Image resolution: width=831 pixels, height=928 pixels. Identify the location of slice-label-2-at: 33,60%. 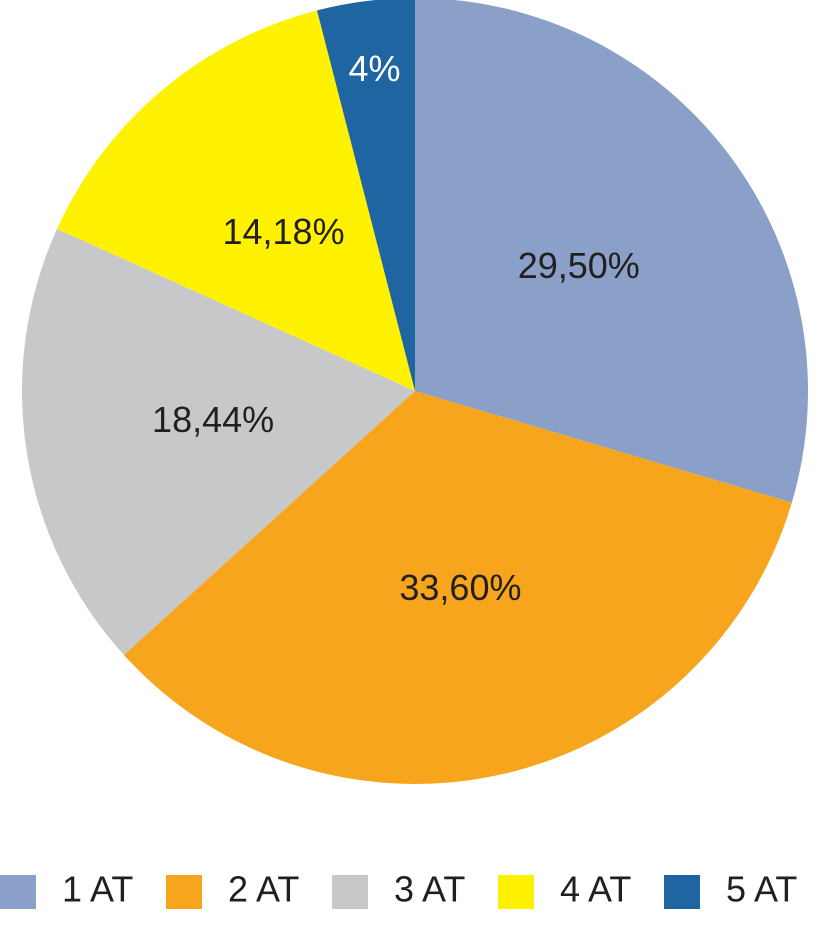
(460, 587).